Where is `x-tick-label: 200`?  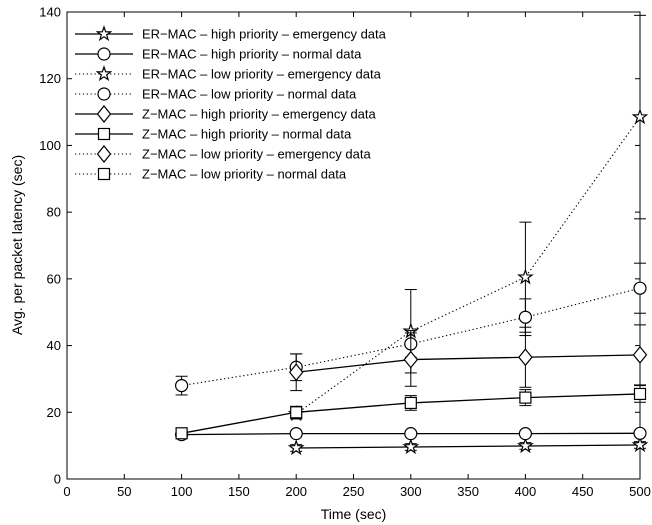
x-tick-label: 200 is located at coordinates (296, 491).